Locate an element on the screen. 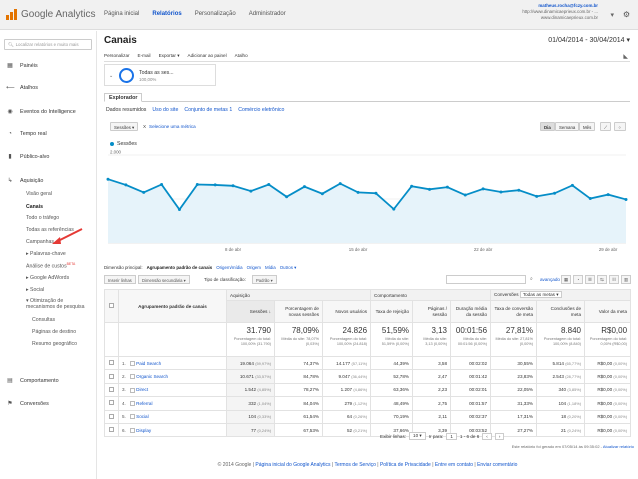 This screenshot has width=638, height=479. percentage-view-icon: ◔ is located at coordinates (578, 279).